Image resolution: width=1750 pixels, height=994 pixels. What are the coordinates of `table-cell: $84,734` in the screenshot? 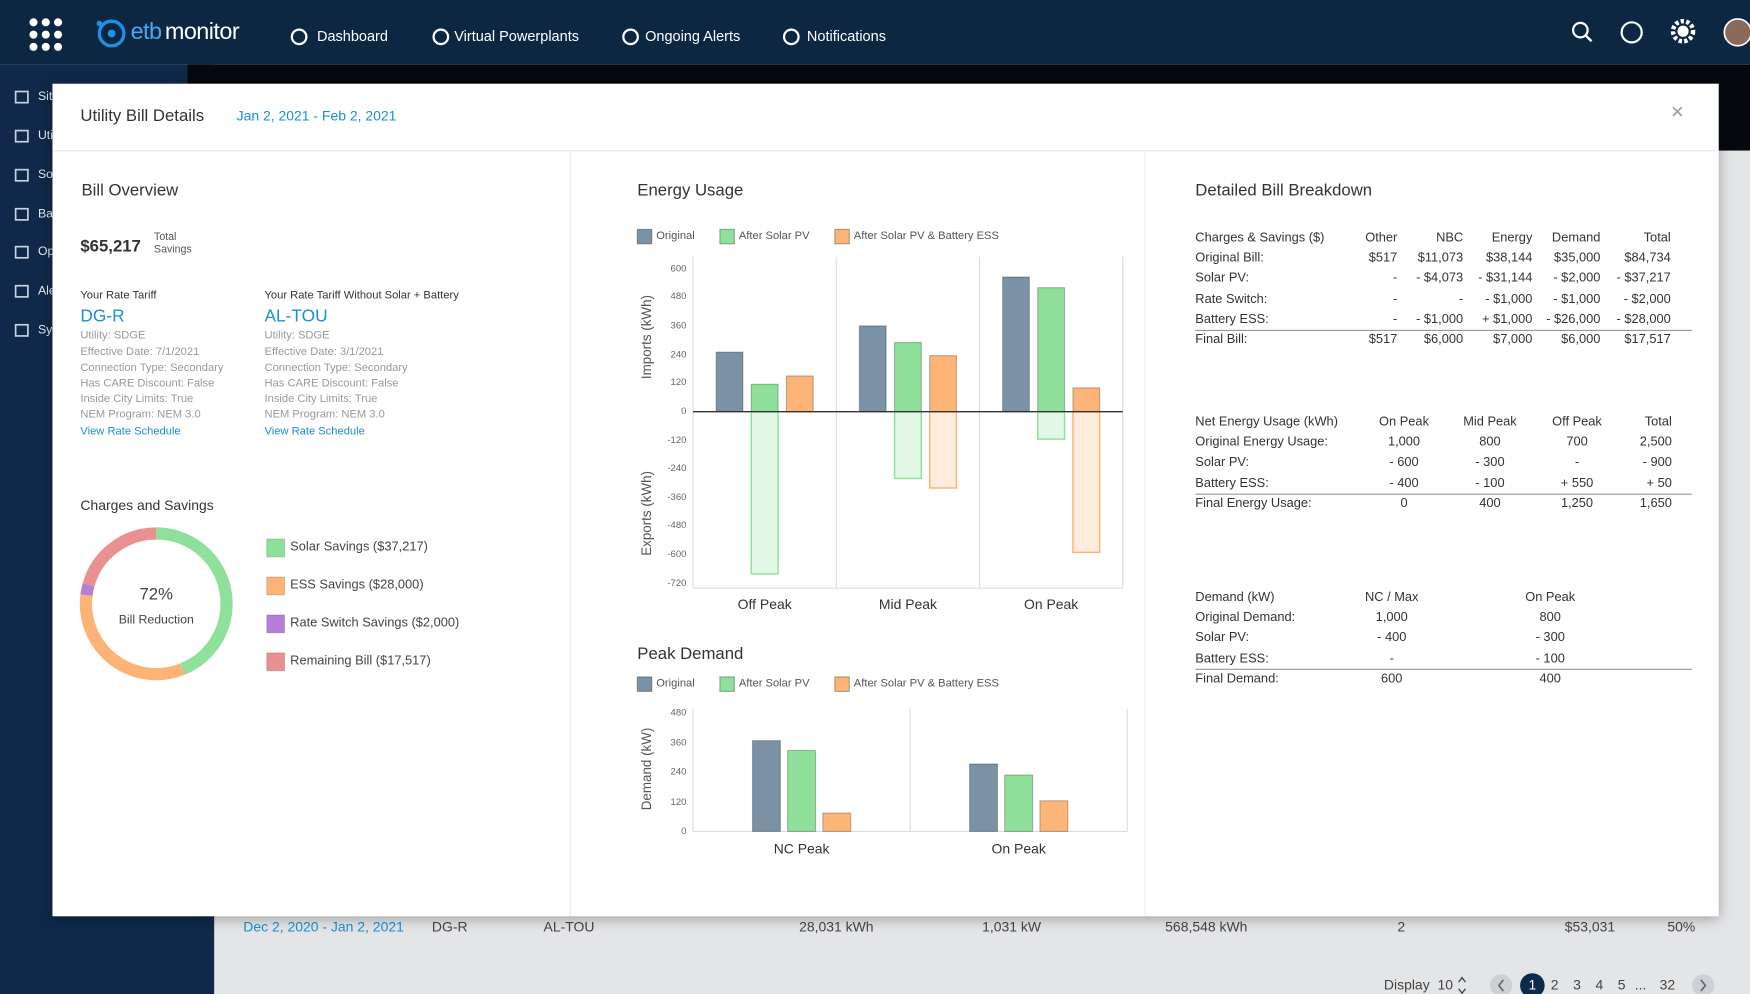 It's located at (1647, 258).